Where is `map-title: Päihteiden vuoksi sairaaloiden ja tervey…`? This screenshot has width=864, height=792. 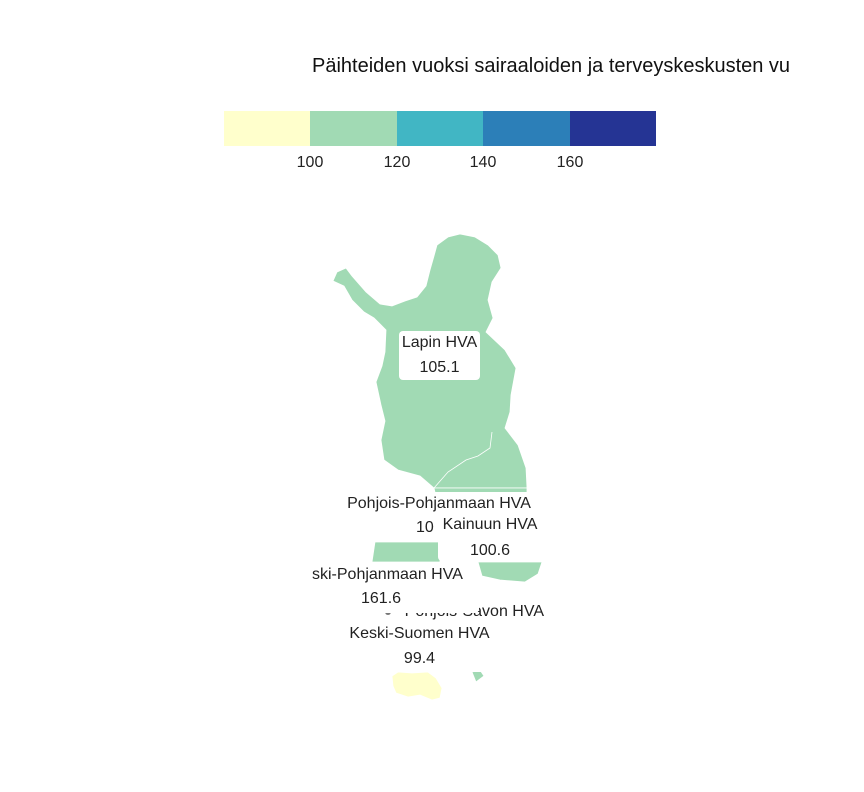 map-title: Päihteiden vuoksi sairaaloiden ja tervey… is located at coordinates (551, 66).